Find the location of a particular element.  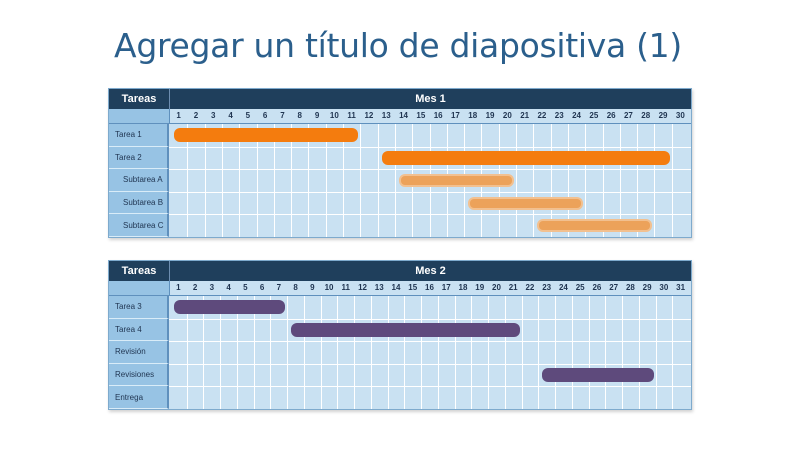

gantt-header: Tareas Mes 2 is located at coordinates (400, 271).